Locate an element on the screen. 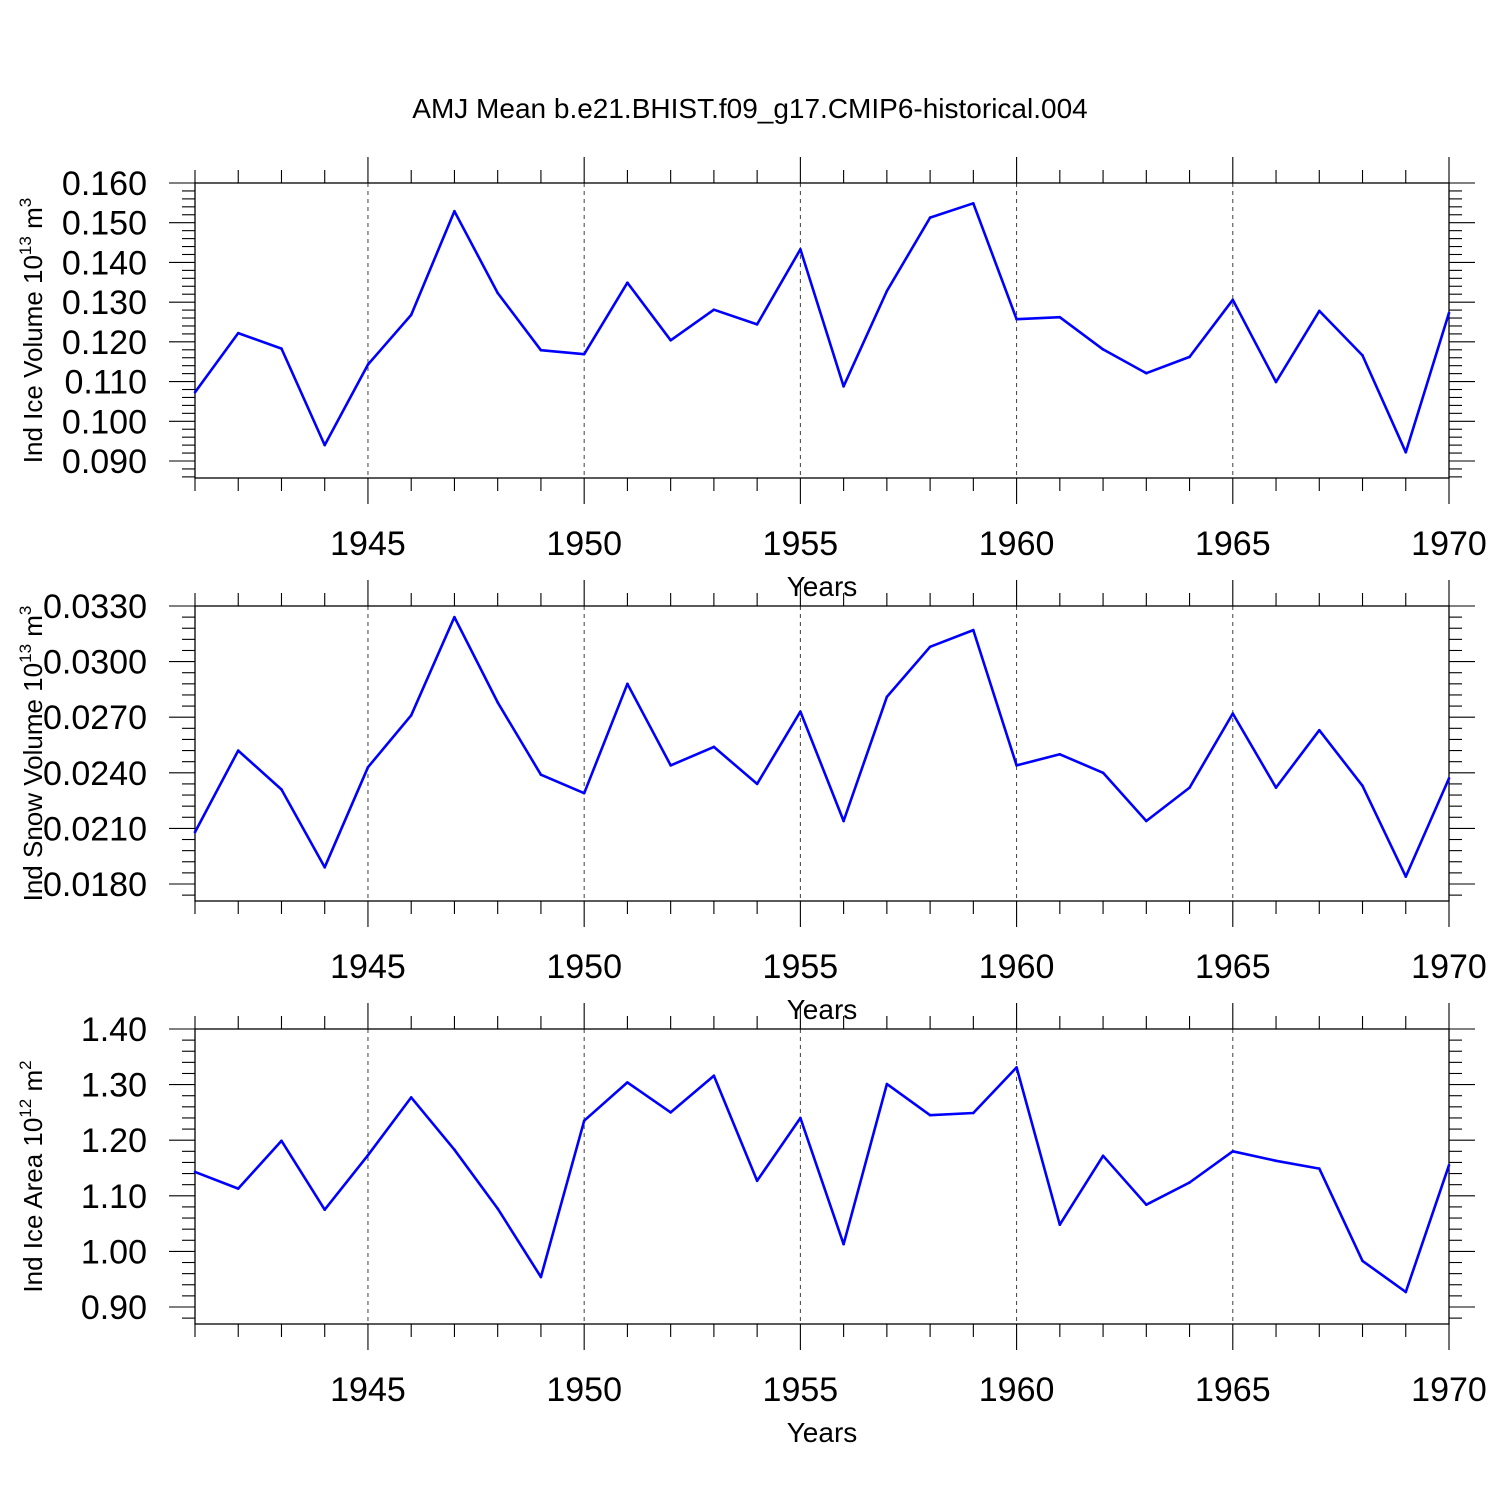 This screenshot has height=1500, width=1500. y-axis-label: Ind Snow Volume 1013 m3 is located at coordinates (32, 754).